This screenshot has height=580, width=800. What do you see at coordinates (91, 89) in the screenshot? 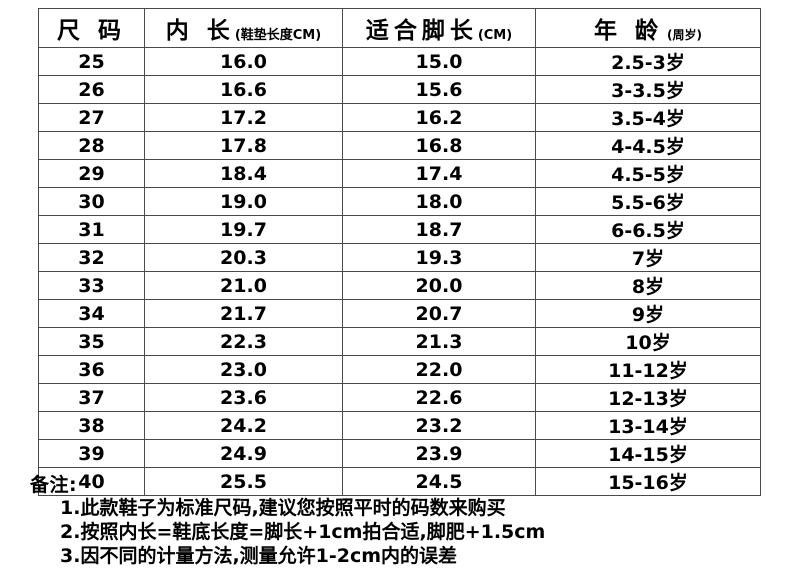
I see `cell-size: 26` at bounding box center [91, 89].